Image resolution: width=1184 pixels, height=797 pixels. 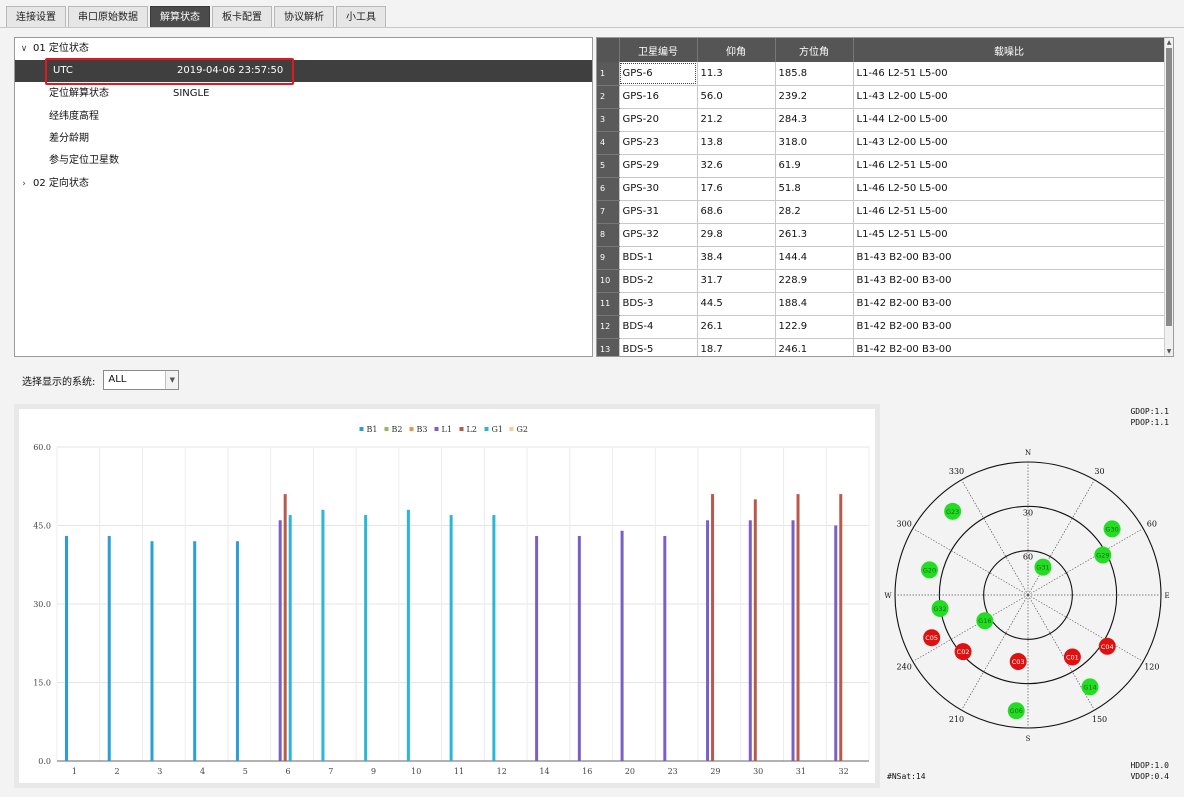 What do you see at coordinates (736, 166) in the screenshot?
I see `elevation-cell: 32.6` at bounding box center [736, 166].